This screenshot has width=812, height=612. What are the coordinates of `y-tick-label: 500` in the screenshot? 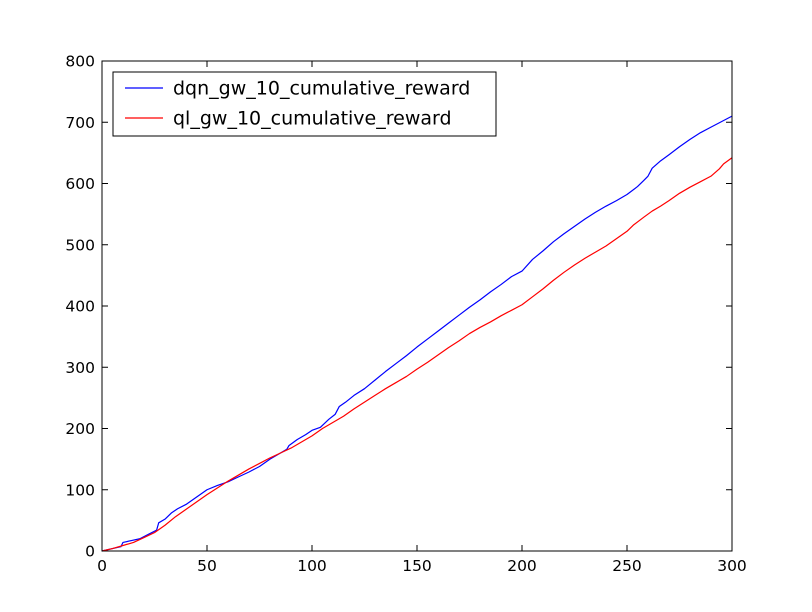 It's located at (80, 245).